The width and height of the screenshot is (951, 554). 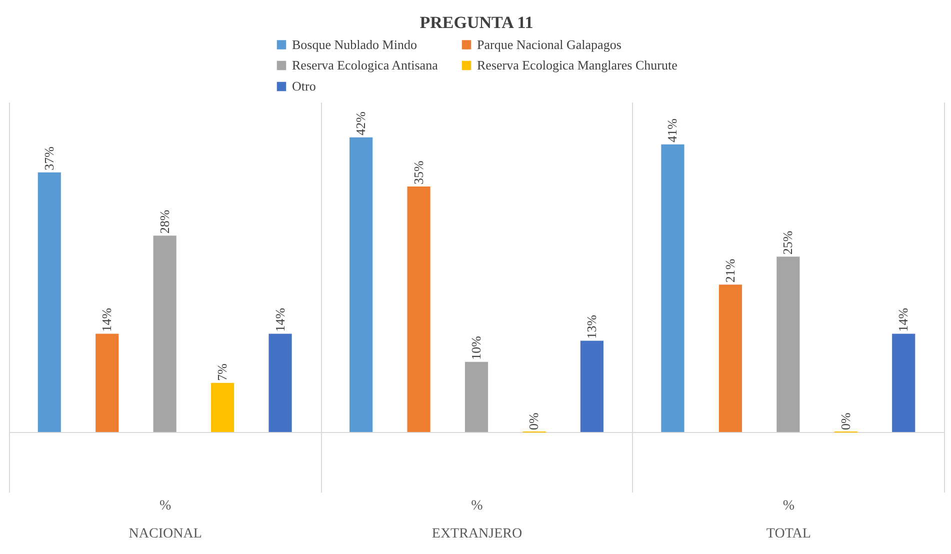 What do you see at coordinates (418, 172) in the screenshot?
I see `data-label: 35%` at bounding box center [418, 172].